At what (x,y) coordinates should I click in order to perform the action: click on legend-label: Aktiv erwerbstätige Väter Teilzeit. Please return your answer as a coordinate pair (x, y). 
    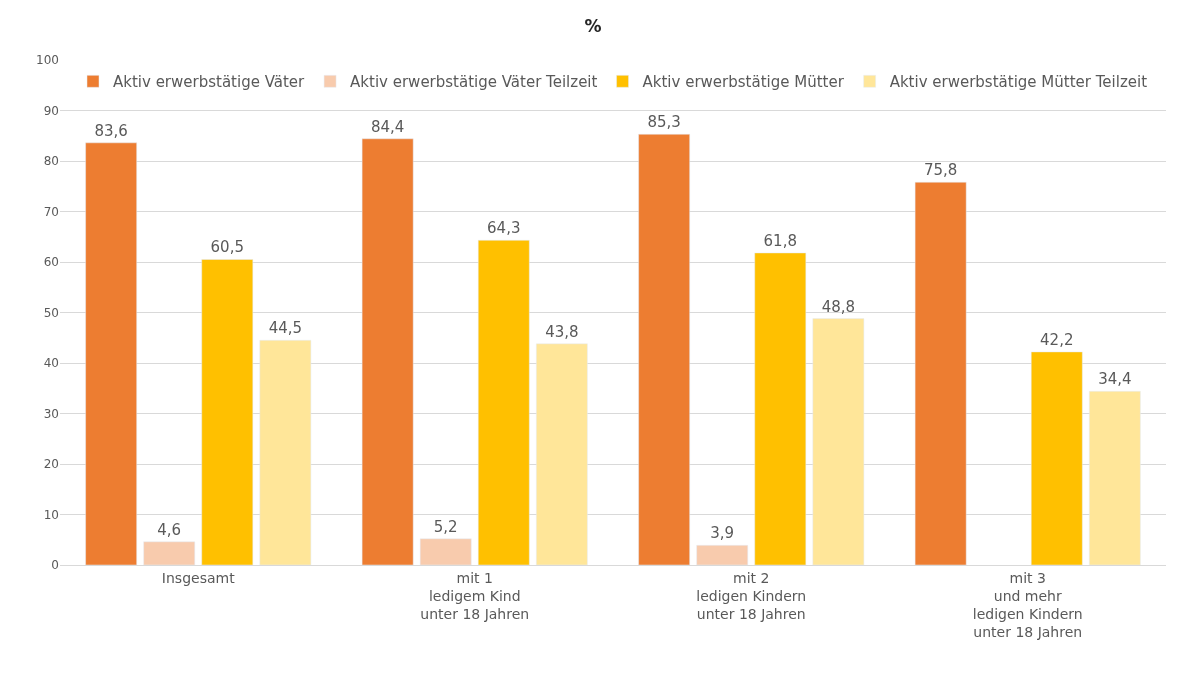
    Looking at the image, I should click on (474, 82).